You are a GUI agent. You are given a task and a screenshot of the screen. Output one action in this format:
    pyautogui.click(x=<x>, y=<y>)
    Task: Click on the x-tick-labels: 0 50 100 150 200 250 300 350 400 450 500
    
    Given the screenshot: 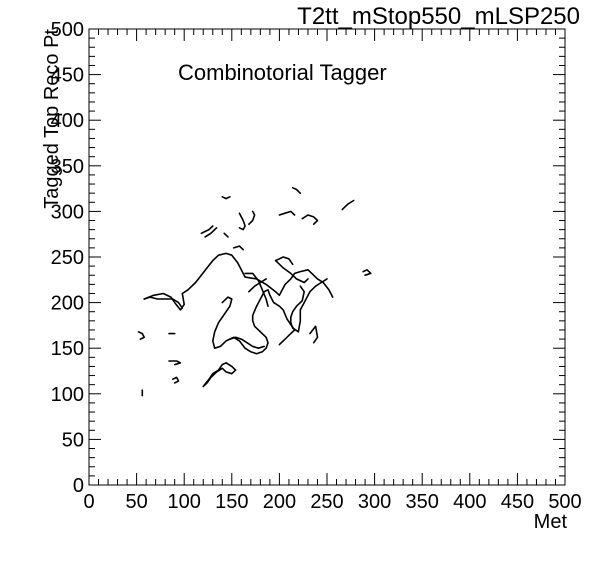 What is the action you would take?
    pyautogui.click(x=332, y=502)
    